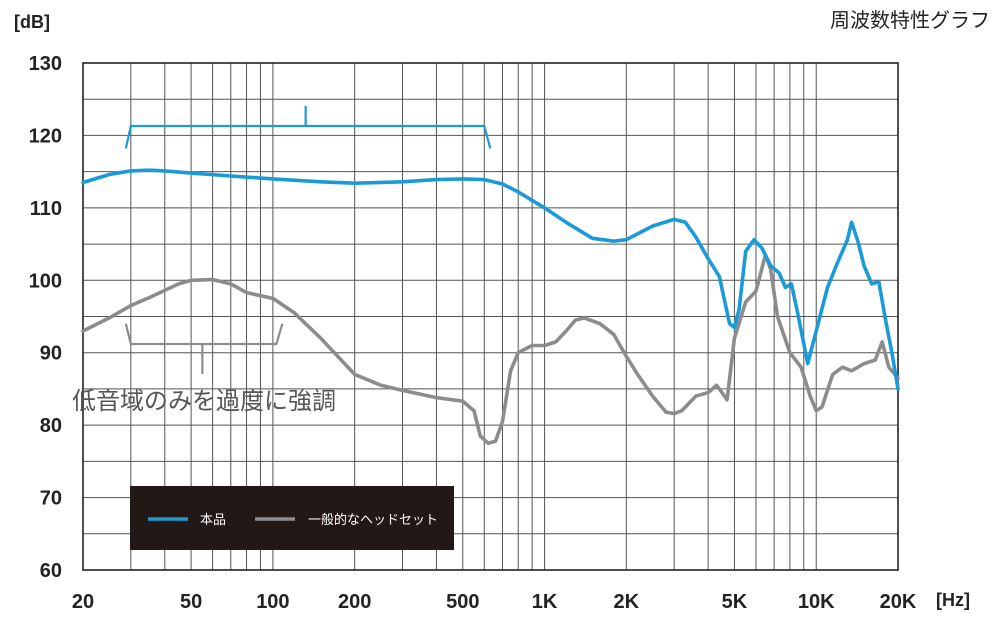  What do you see at coordinates (51, 354) in the screenshot?
I see `y-tick-label: 90` at bounding box center [51, 354].